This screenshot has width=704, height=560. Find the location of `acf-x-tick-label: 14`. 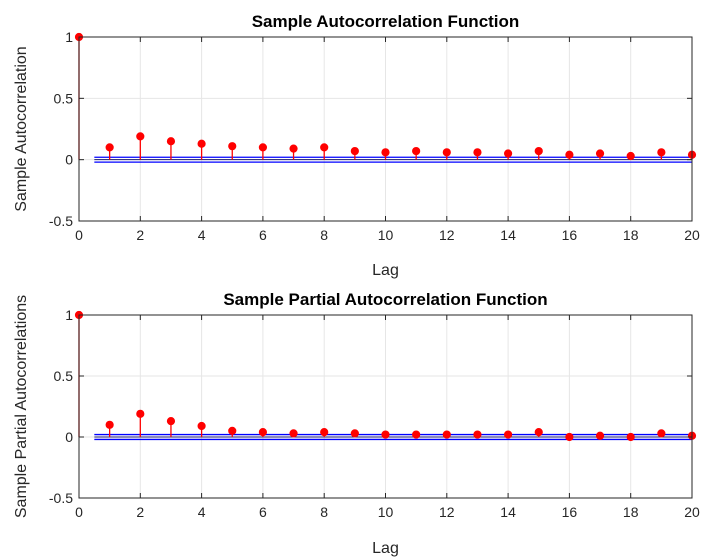

acf-x-tick-label: 14 is located at coordinates (508, 235).